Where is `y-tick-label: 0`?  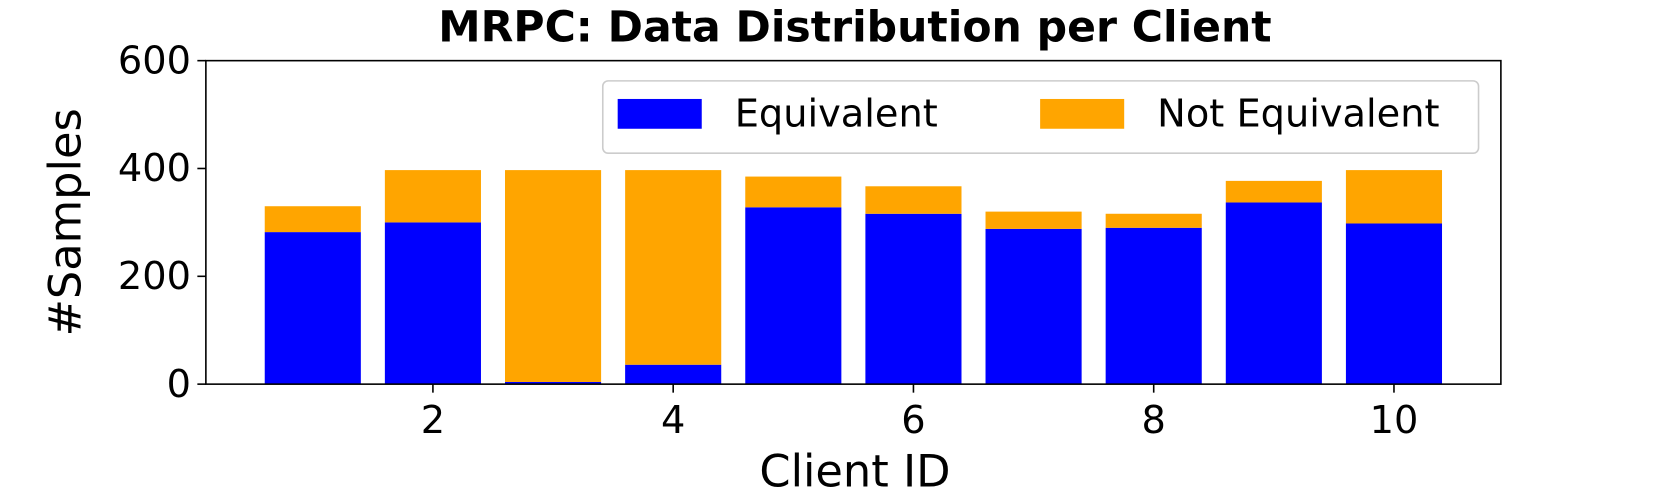
y-tick-label: 0 is located at coordinates (179, 384).